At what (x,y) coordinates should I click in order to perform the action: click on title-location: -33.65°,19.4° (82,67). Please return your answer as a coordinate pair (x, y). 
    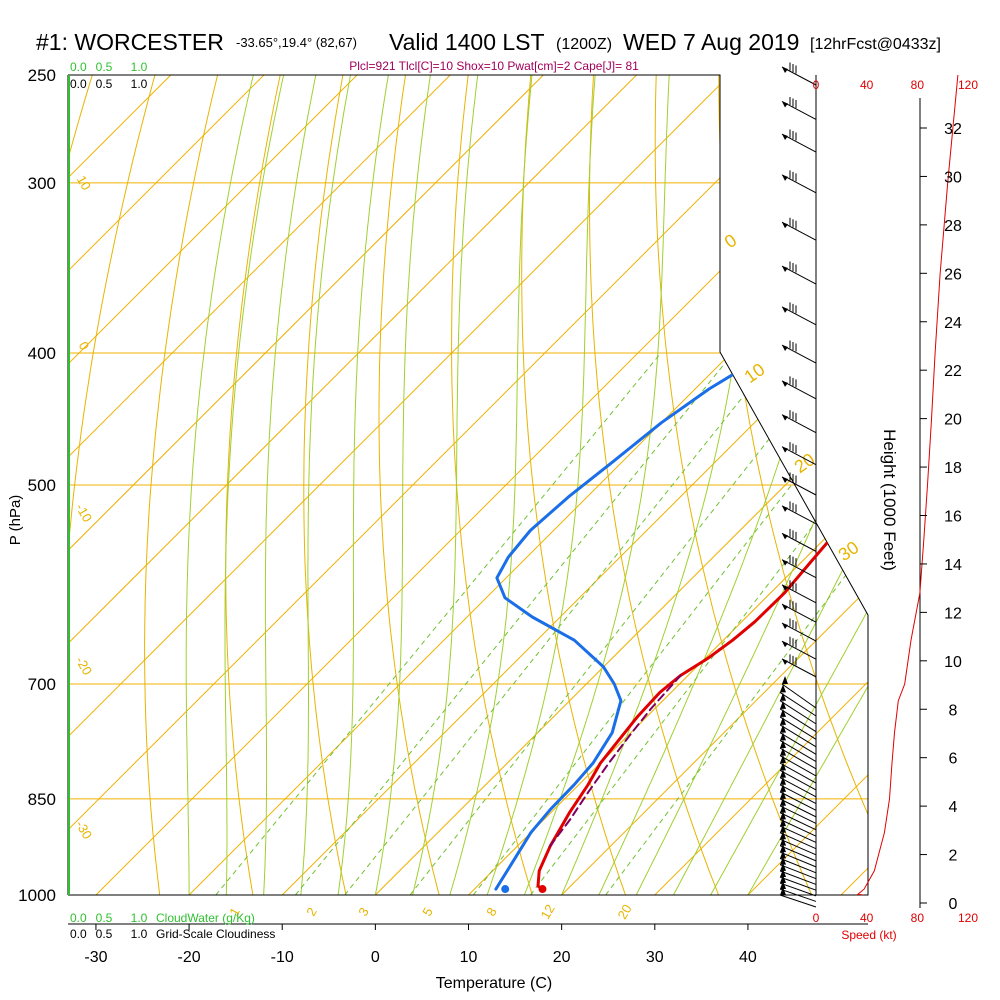
    Looking at the image, I should click on (296, 42).